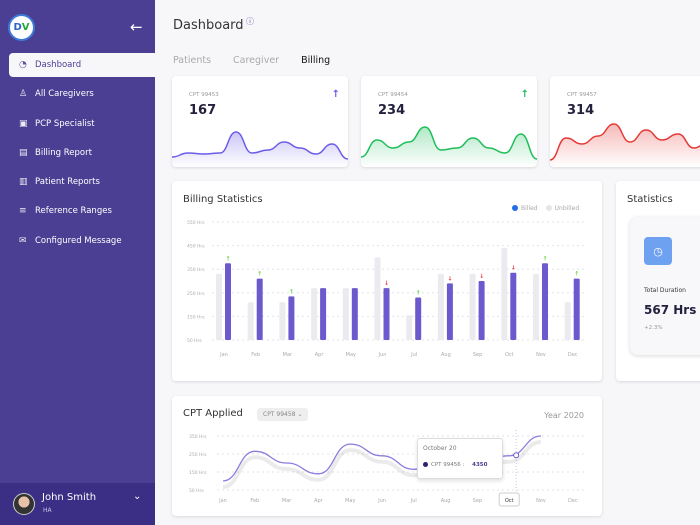  Describe the element at coordinates (204, 95) in the screenshot. I see `kpi-label: CPT 99453` at that location.